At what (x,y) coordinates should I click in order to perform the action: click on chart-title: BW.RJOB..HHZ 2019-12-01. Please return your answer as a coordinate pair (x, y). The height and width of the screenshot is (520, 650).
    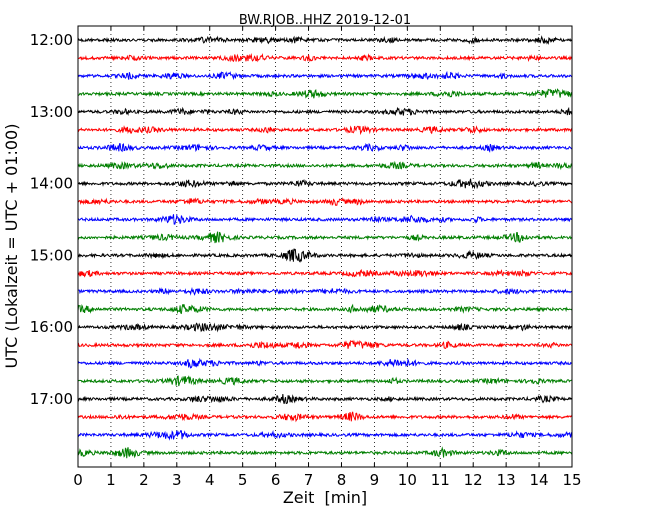
    Looking at the image, I should click on (325, 20).